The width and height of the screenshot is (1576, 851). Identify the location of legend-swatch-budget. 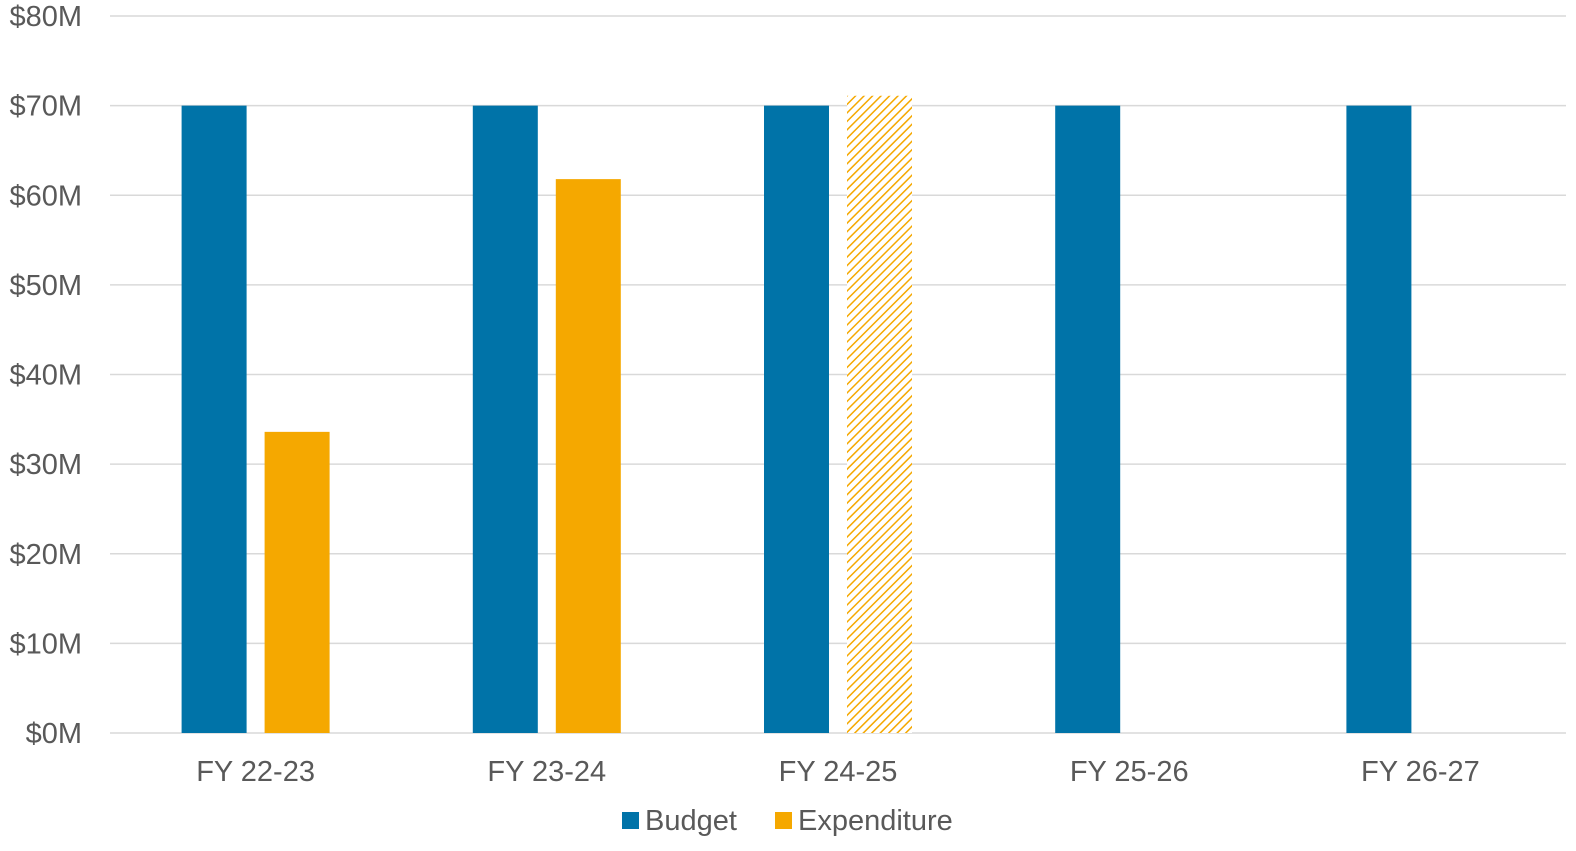
(630, 820).